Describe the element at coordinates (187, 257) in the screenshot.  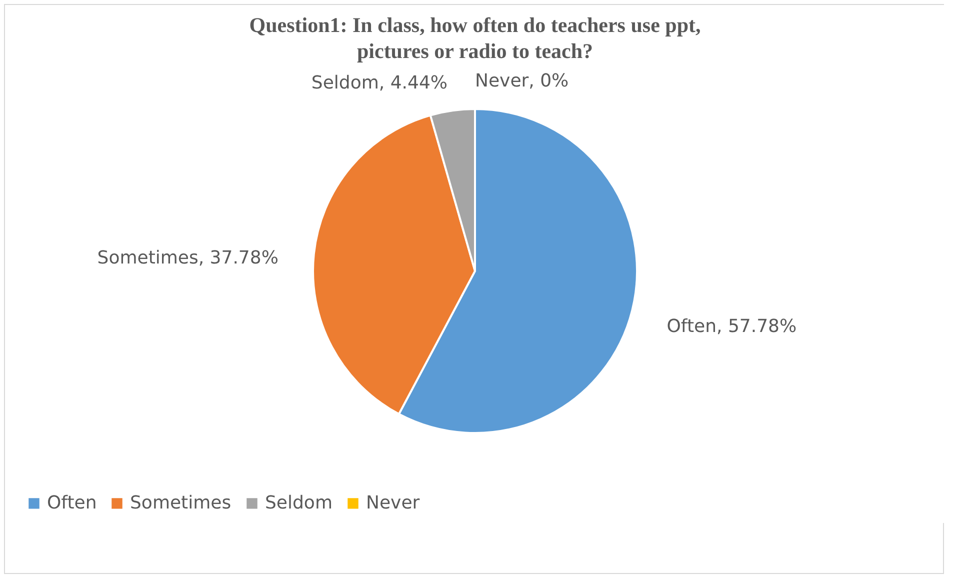
I see `data-label: Sometimes, 37.78%` at that location.